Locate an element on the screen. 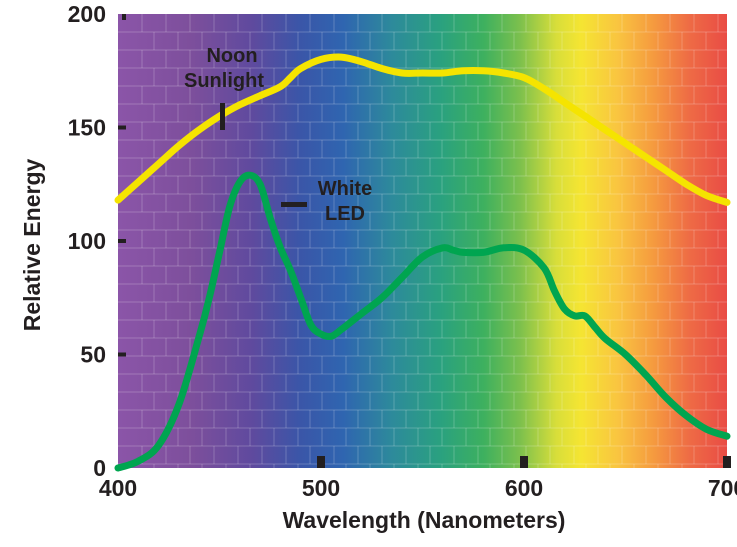 This screenshot has height=547, width=737. y-tick-label: 100 is located at coordinates (87, 241).